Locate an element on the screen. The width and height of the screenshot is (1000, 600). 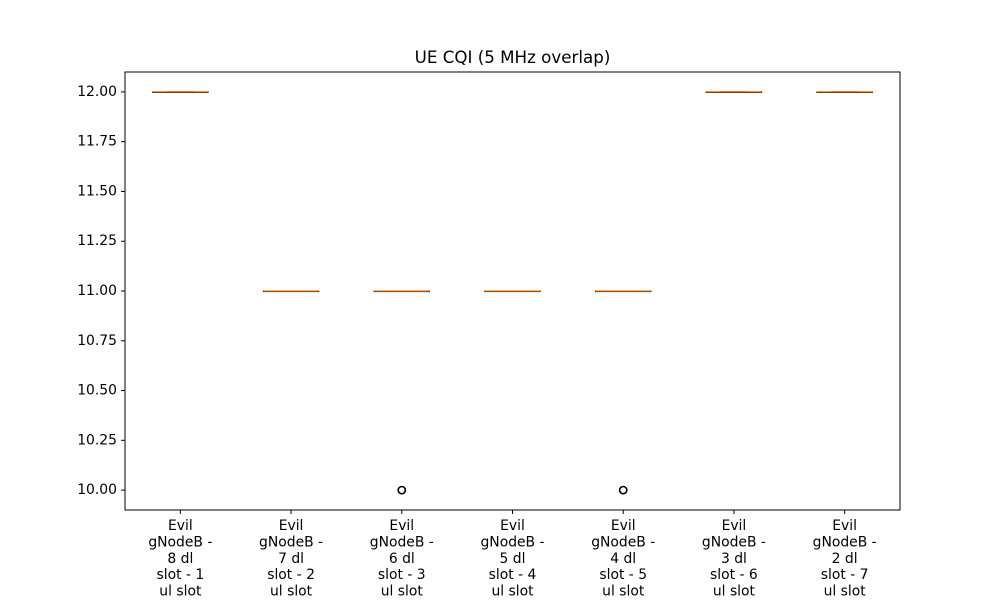
x-tick-label-line: slot - 3 is located at coordinates (402, 575).